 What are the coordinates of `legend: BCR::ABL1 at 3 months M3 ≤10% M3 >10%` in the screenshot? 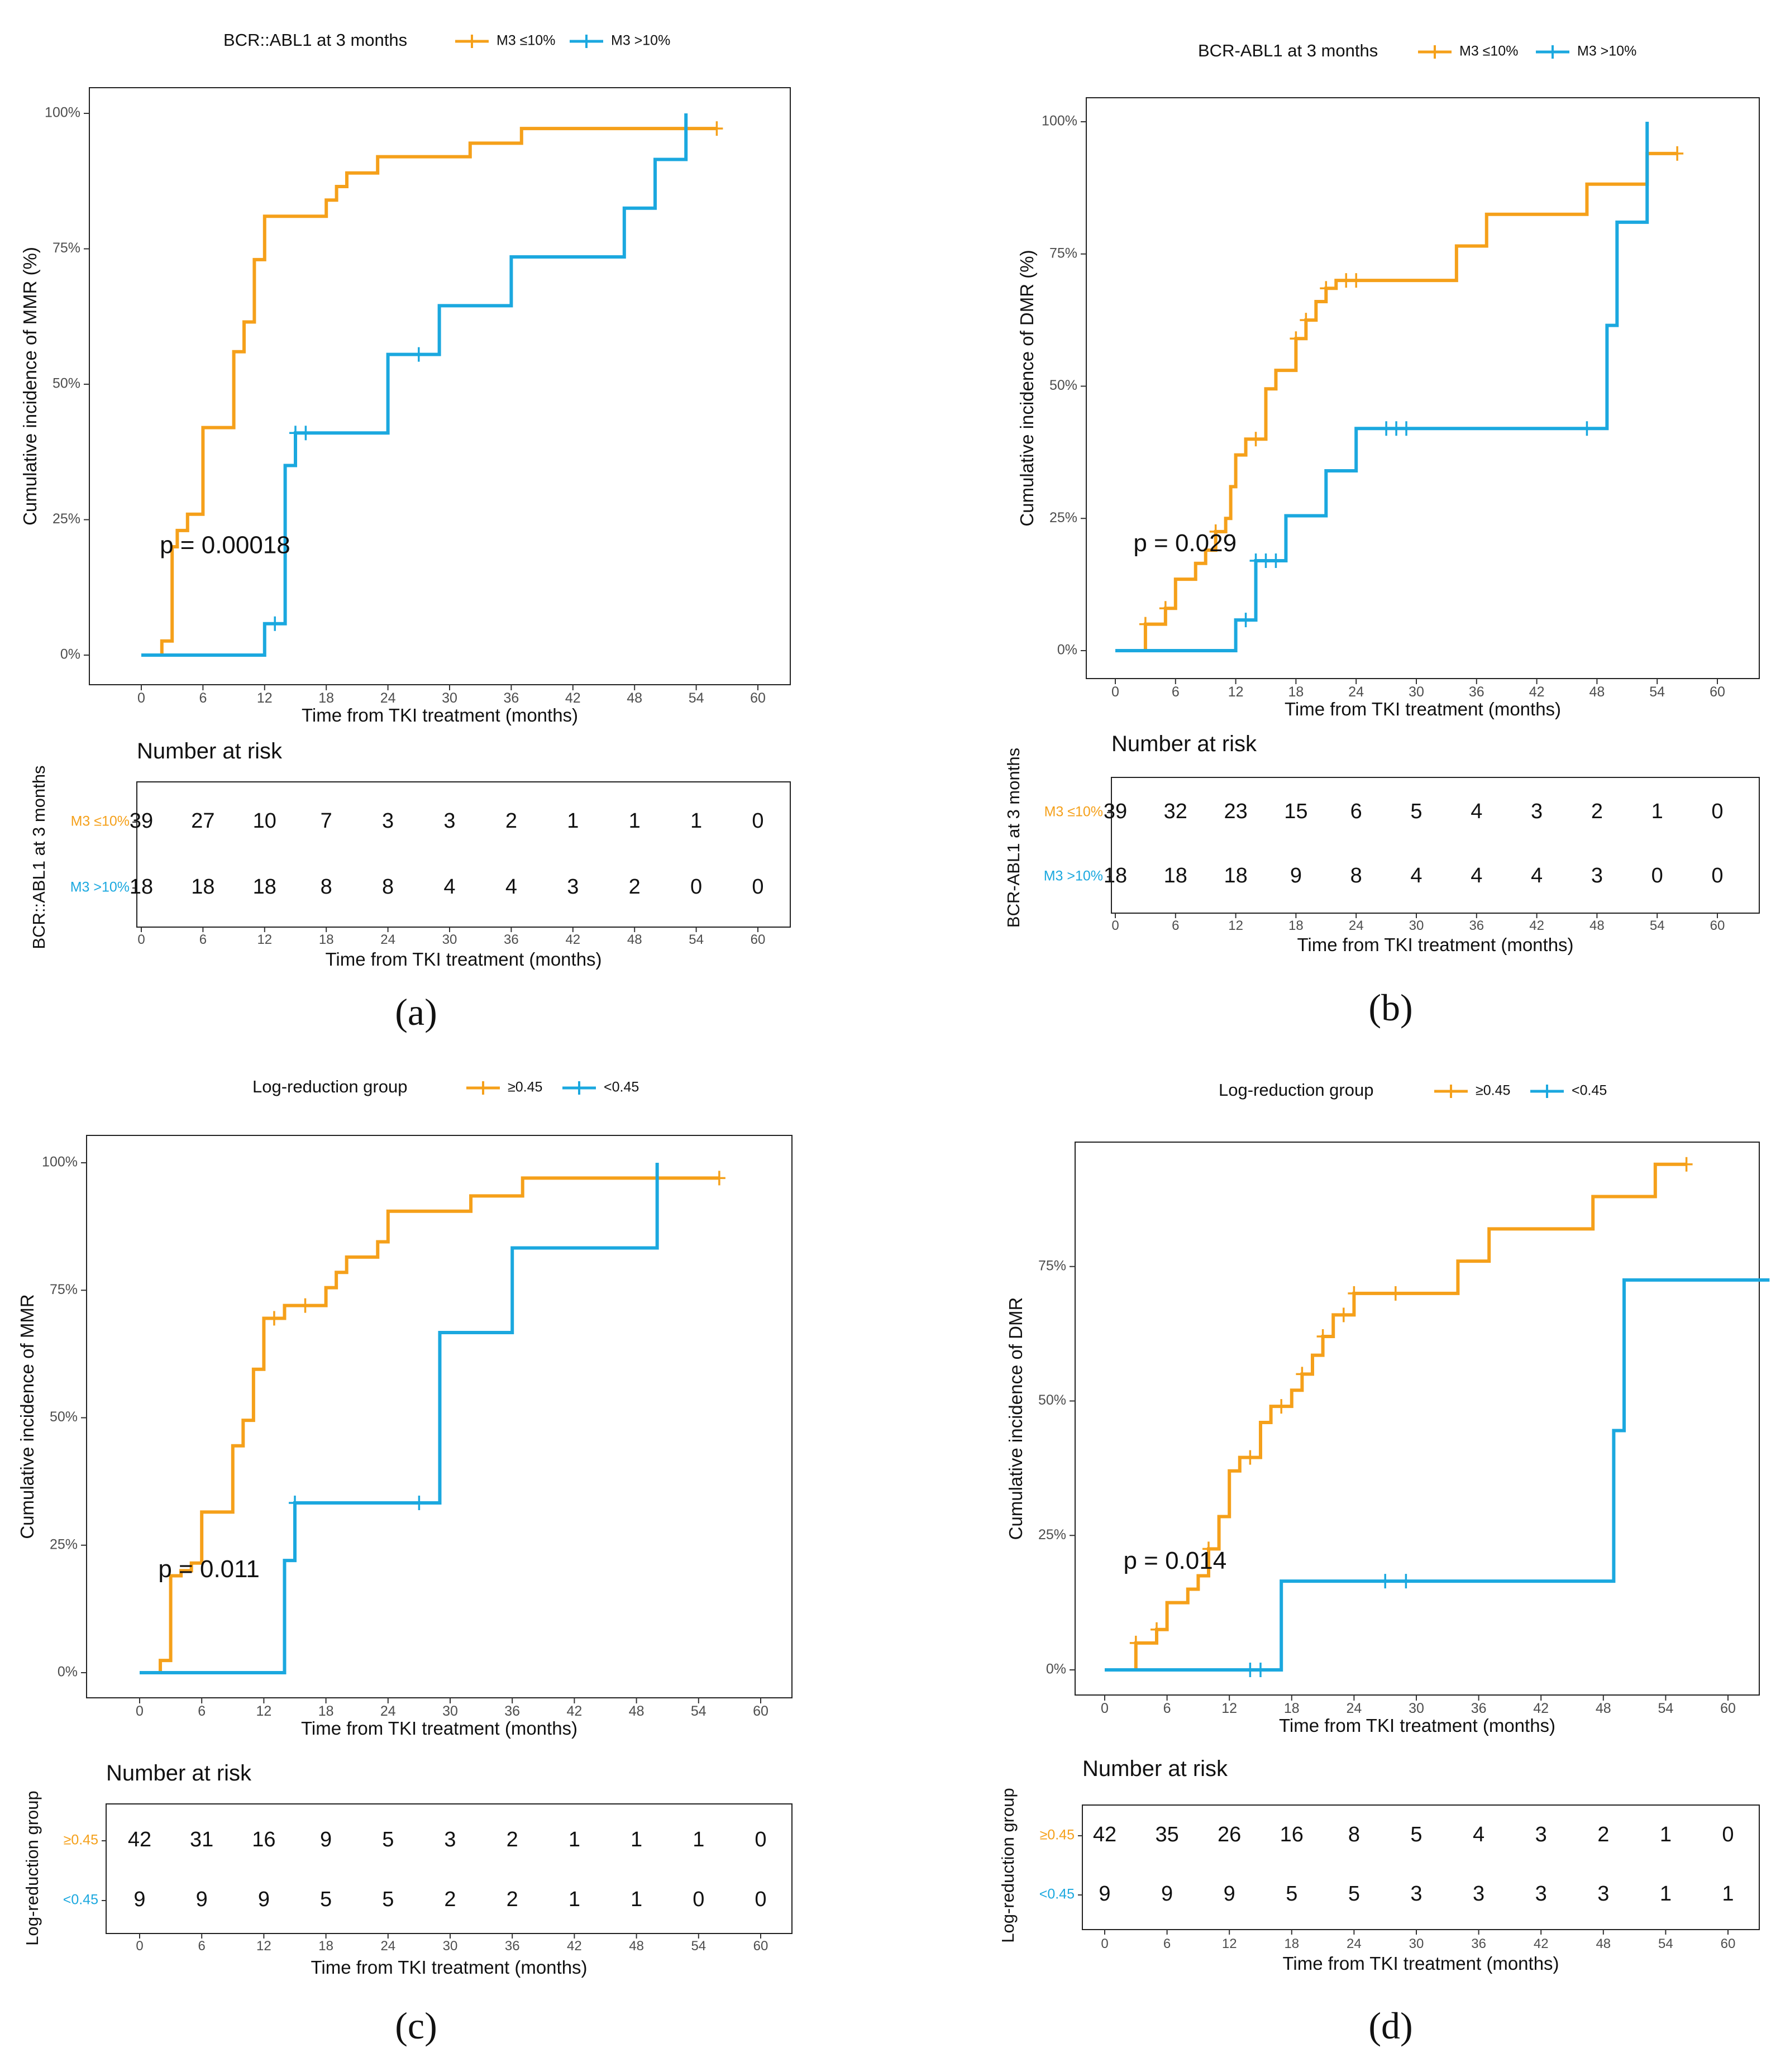 It's located at (446, 40).